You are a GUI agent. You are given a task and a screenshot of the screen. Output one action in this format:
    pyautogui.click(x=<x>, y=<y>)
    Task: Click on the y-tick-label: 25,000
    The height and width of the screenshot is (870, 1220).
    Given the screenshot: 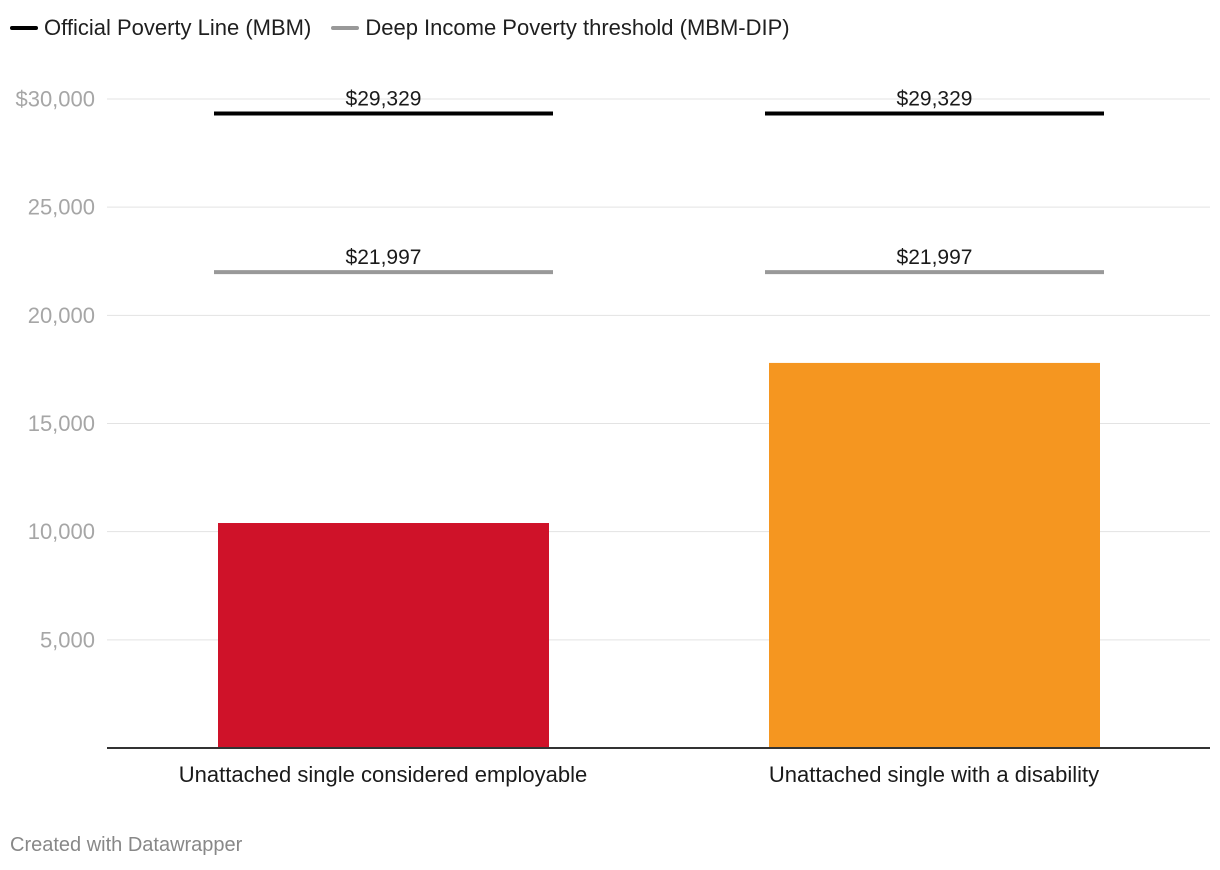 What is the action you would take?
    pyautogui.click(x=61, y=207)
    